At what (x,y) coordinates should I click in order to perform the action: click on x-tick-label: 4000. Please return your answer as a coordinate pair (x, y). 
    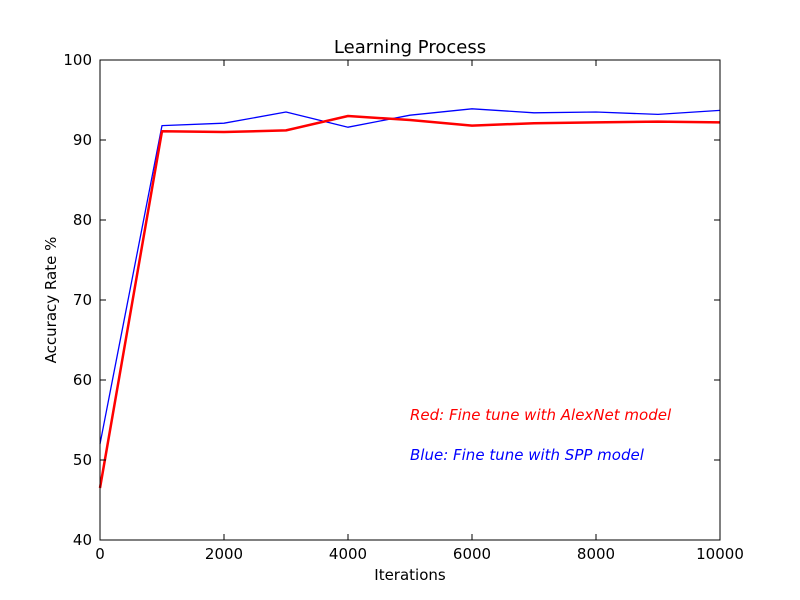
    Looking at the image, I should click on (348, 554).